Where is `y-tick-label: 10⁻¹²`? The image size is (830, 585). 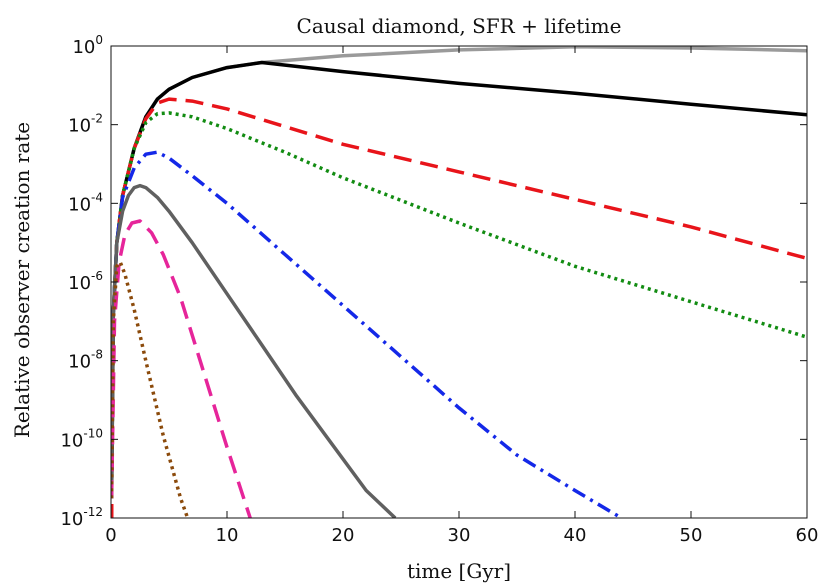
y-tick-label: 10⁻¹² is located at coordinates (81, 517).